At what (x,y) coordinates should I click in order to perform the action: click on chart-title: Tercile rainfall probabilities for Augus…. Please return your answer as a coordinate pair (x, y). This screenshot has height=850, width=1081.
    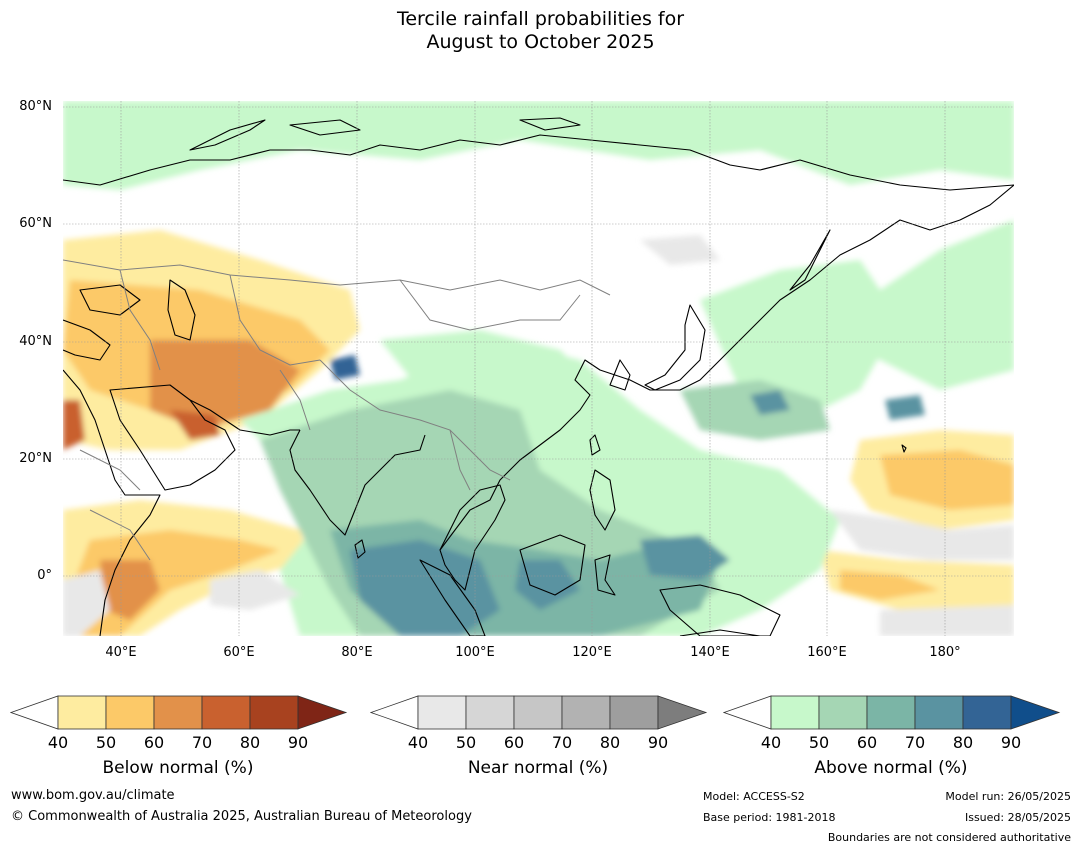
    Looking at the image, I should click on (540, 31).